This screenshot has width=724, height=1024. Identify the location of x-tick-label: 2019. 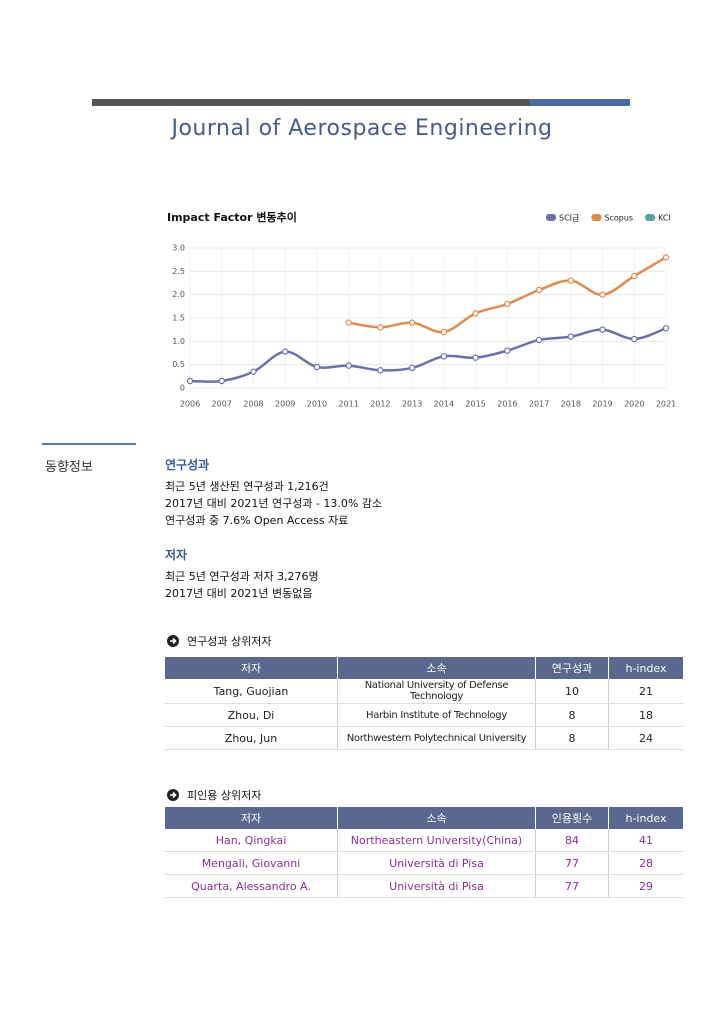
(602, 404).